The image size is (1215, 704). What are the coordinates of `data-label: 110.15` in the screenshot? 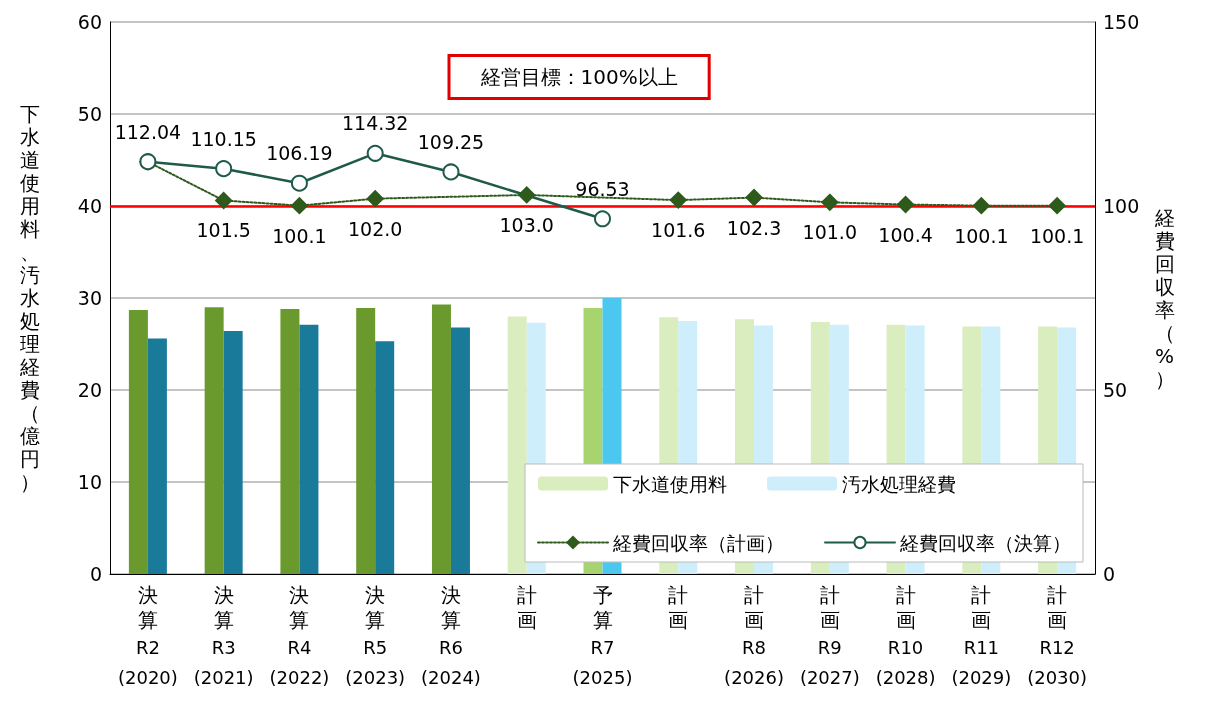 It's located at (223, 138).